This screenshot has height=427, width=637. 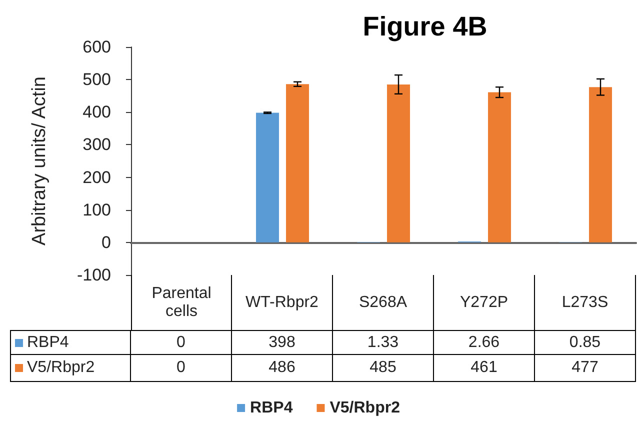 I want to click on x-tick-label: Parental cells, so click(x=181, y=302).